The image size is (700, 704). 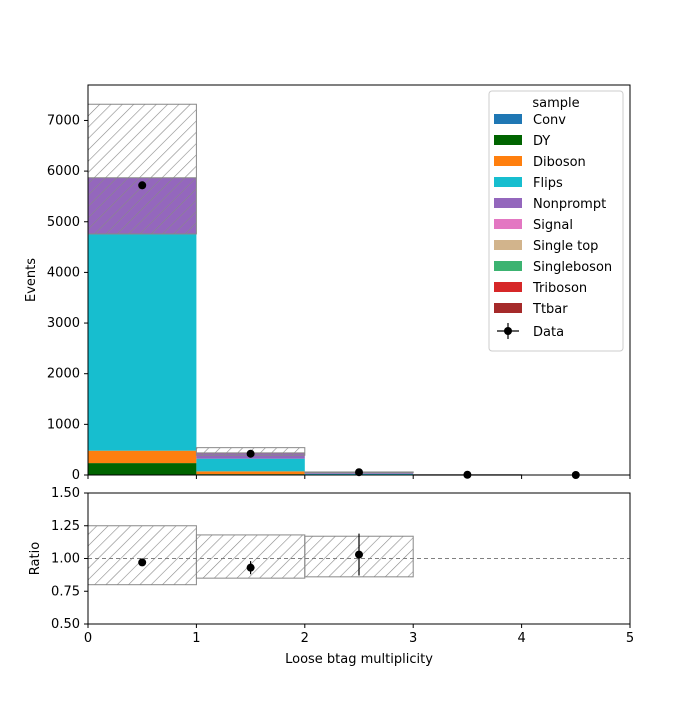 I want to click on legend-label: Nonprompt, so click(x=569, y=204).